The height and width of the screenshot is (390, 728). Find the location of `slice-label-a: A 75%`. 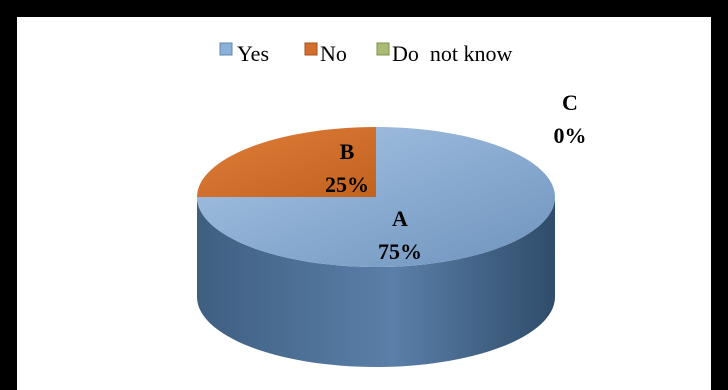

slice-label-a: A 75% is located at coordinates (400, 235).